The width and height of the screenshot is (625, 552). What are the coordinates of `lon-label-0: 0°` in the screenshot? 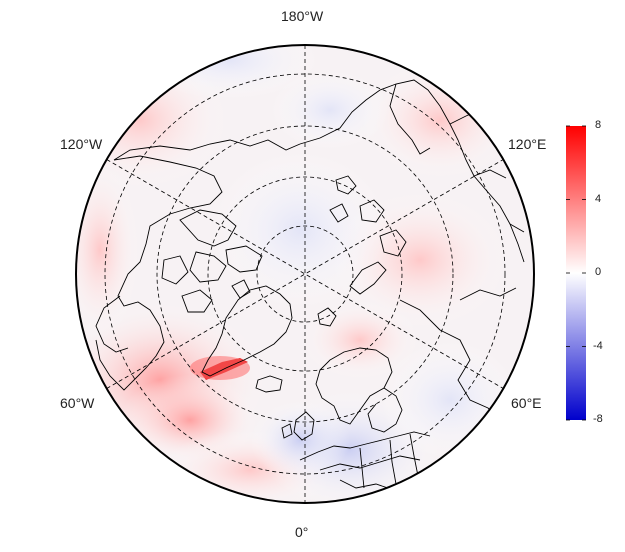 It's located at (302, 532).